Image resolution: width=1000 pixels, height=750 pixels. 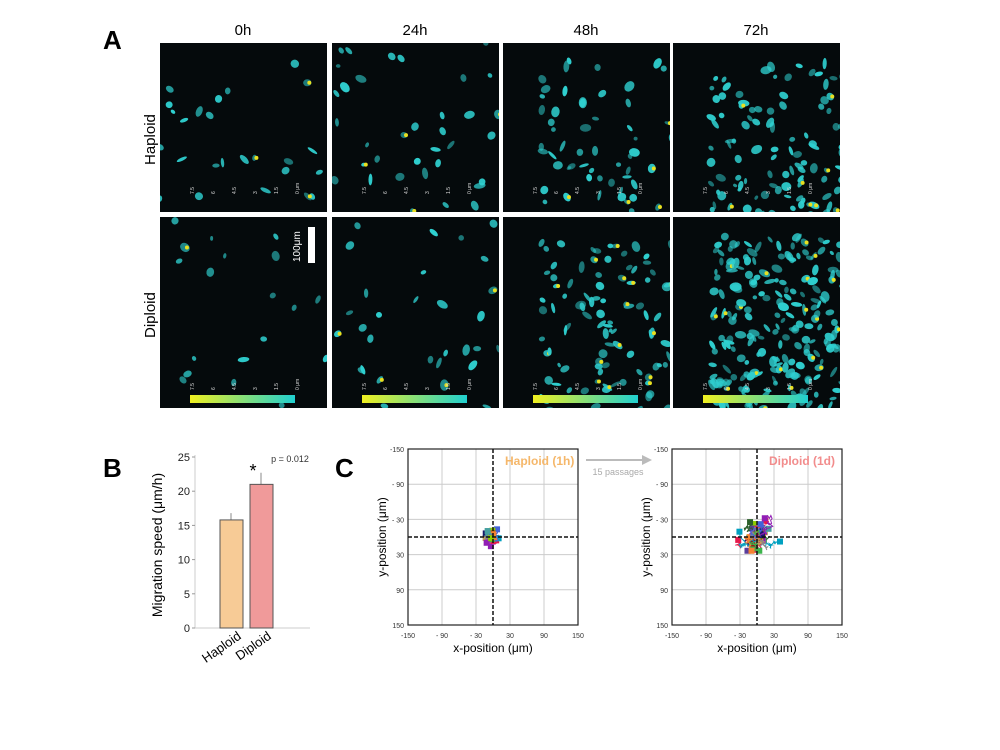 What do you see at coordinates (769, 388) in the screenshot?
I see `colorbar-tick: 3` at bounding box center [769, 388].